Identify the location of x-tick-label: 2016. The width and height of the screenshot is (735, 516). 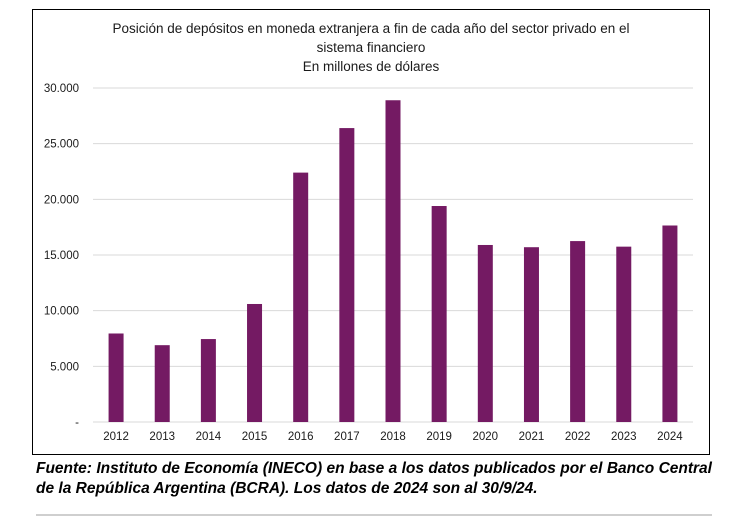
(301, 437).